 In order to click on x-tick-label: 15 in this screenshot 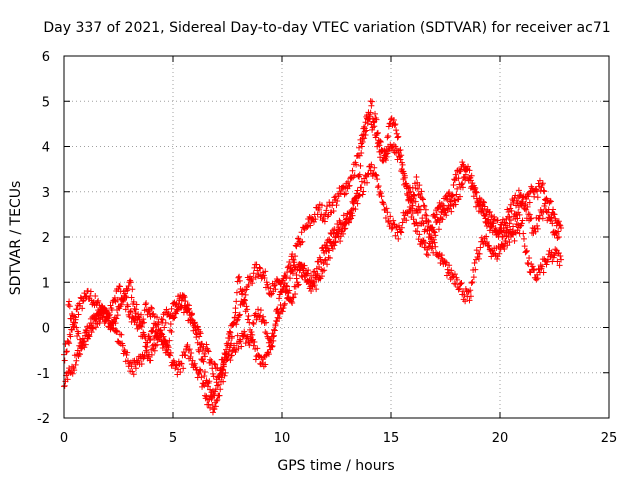, I will do `click(391, 438)`.